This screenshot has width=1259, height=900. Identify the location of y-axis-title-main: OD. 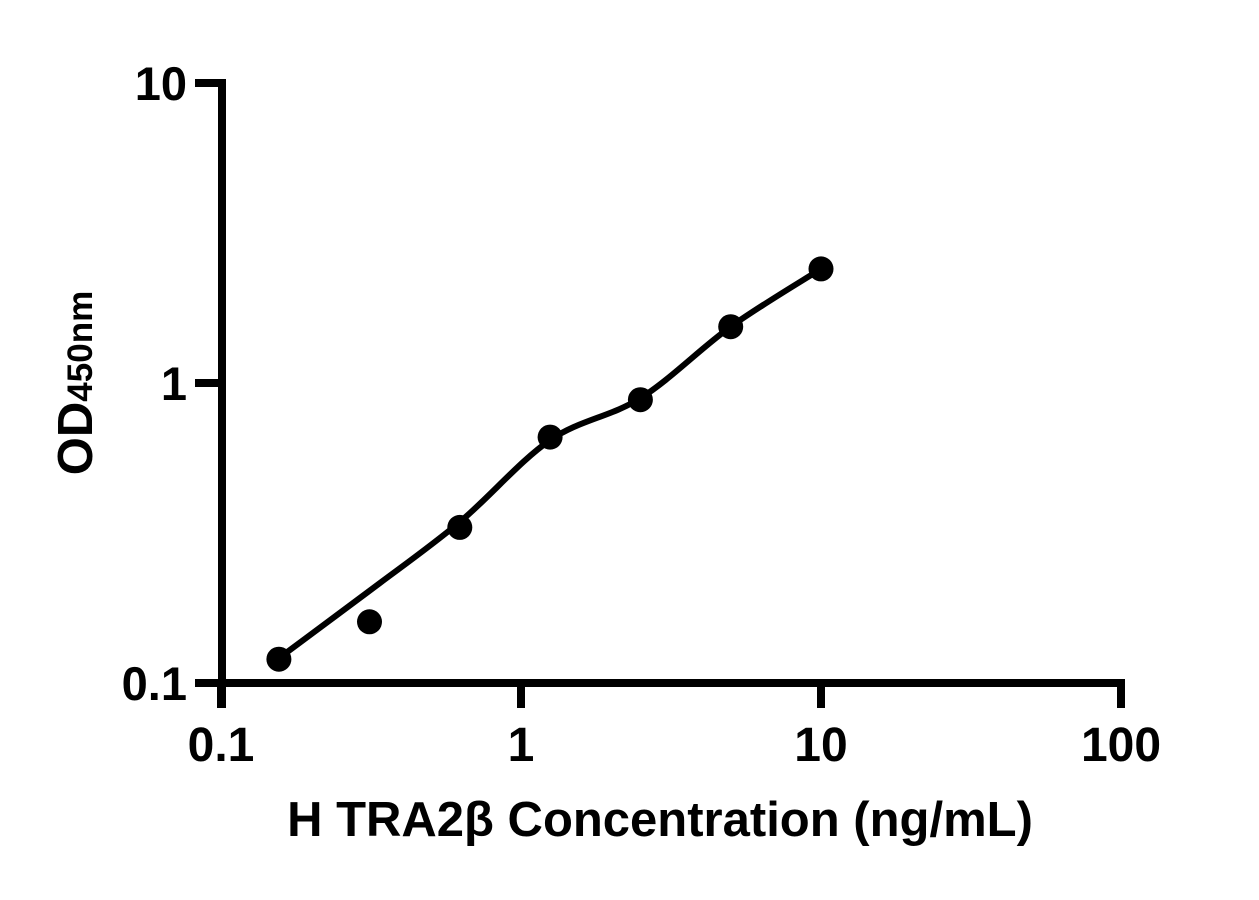
(76, 439).